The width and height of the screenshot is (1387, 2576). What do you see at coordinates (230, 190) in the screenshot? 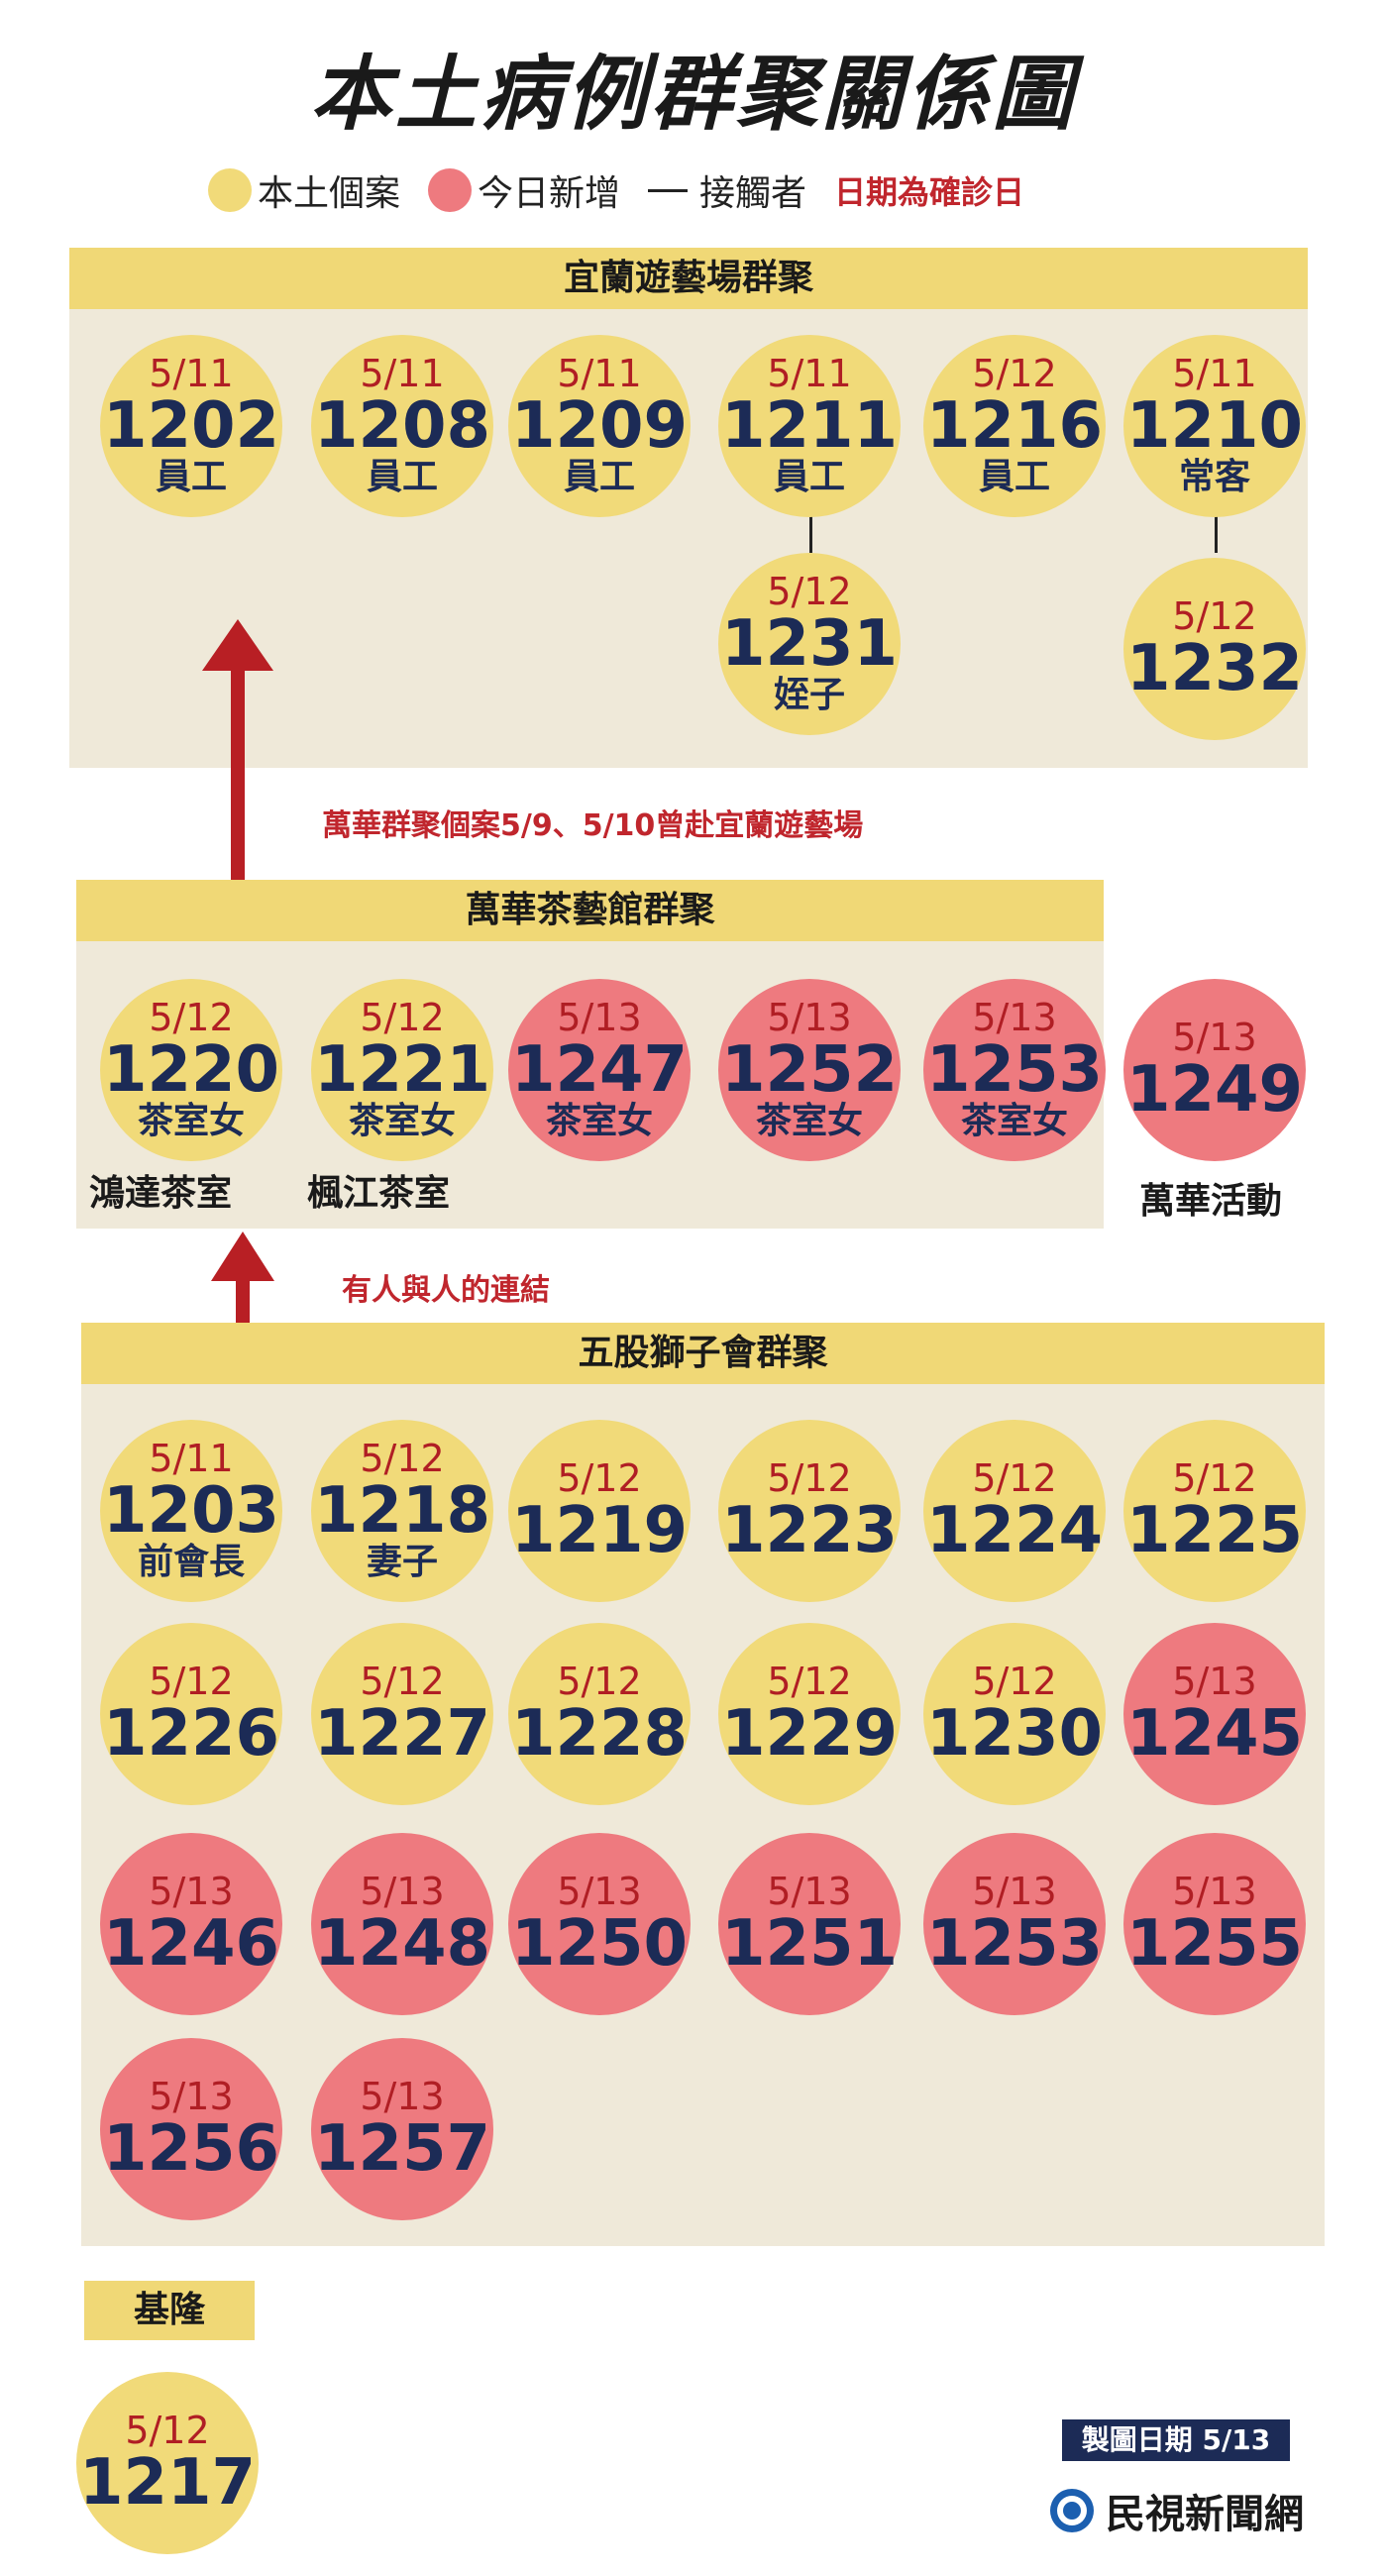
I see `local-swatch-icon` at bounding box center [230, 190].